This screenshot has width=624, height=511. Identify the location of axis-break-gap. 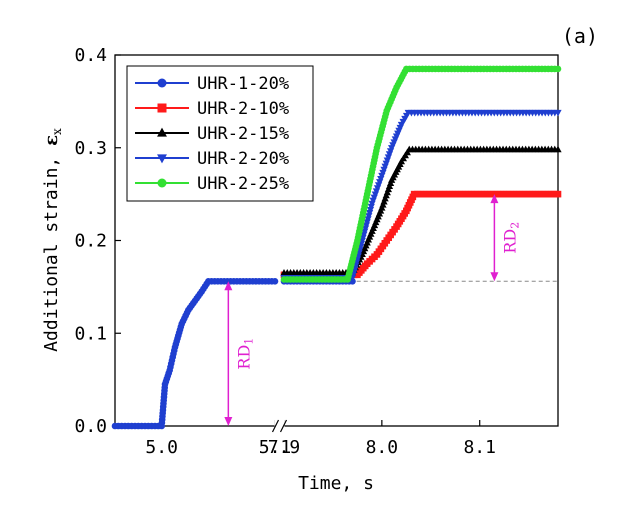
(279, 426).